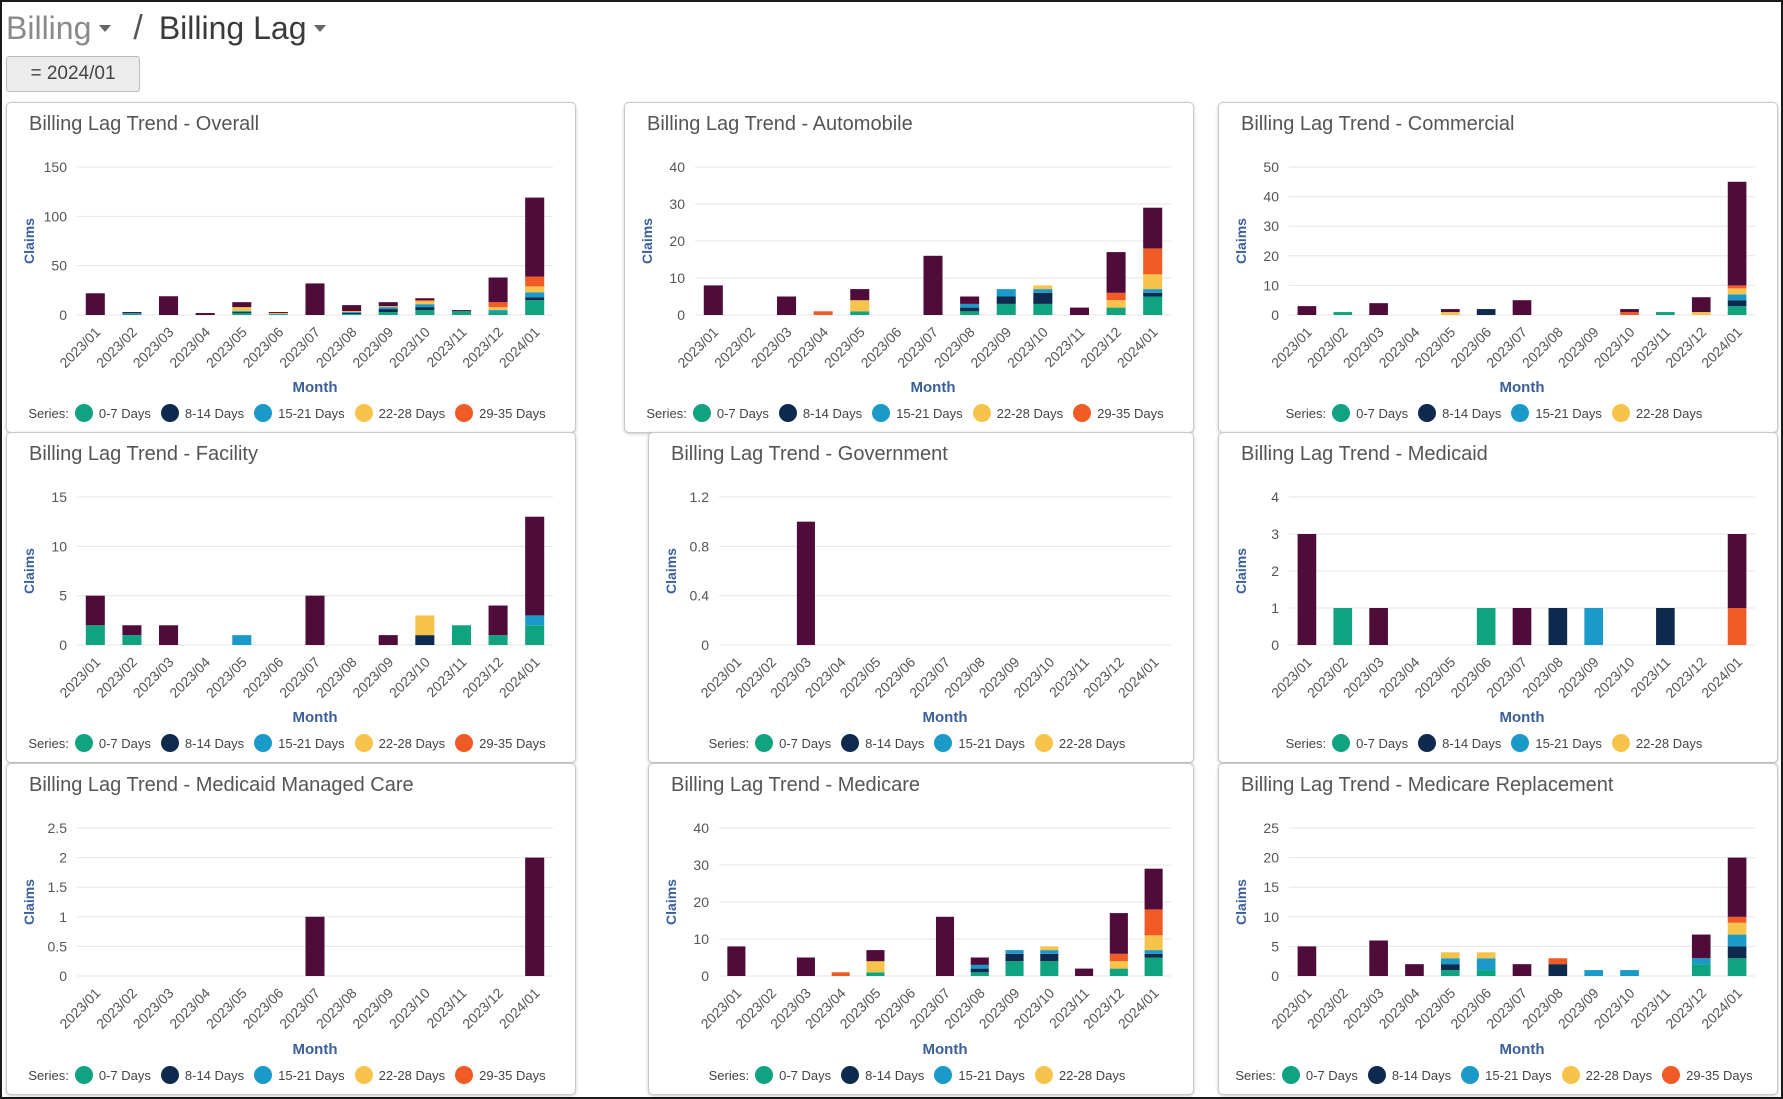  What do you see at coordinates (243, 28) in the screenshot?
I see `breadcrumb-billing-lag: Billing Lag` at bounding box center [243, 28].